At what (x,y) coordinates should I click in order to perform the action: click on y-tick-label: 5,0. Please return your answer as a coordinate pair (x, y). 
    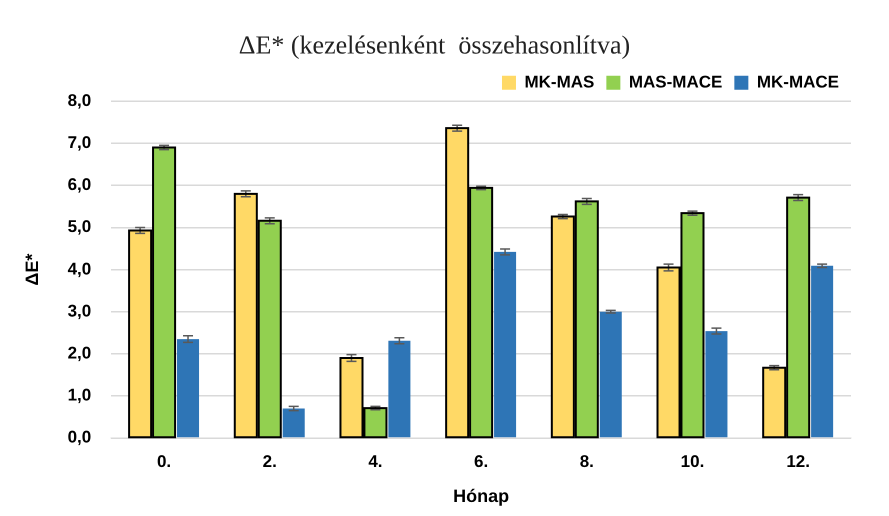
    Looking at the image, I should click on (80, 226).